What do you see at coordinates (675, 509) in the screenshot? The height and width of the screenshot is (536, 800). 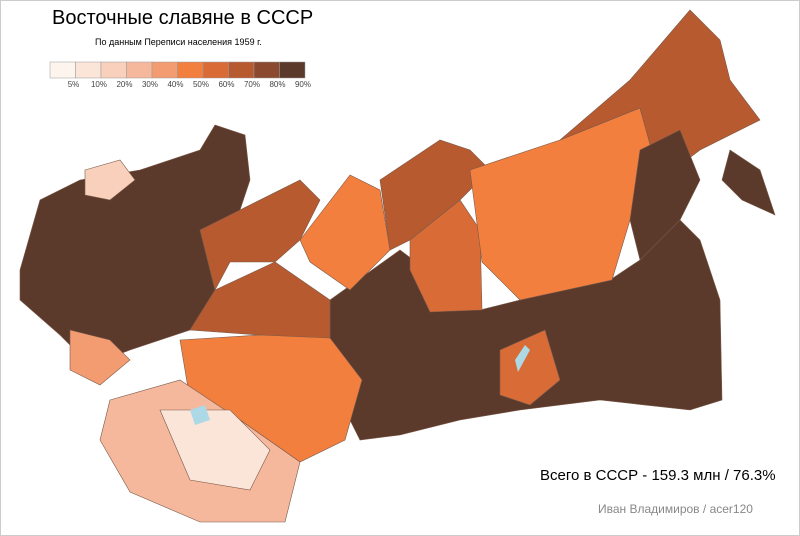 I see `author: Иван Владимиров / acer120` at bounding box center [675, 509].